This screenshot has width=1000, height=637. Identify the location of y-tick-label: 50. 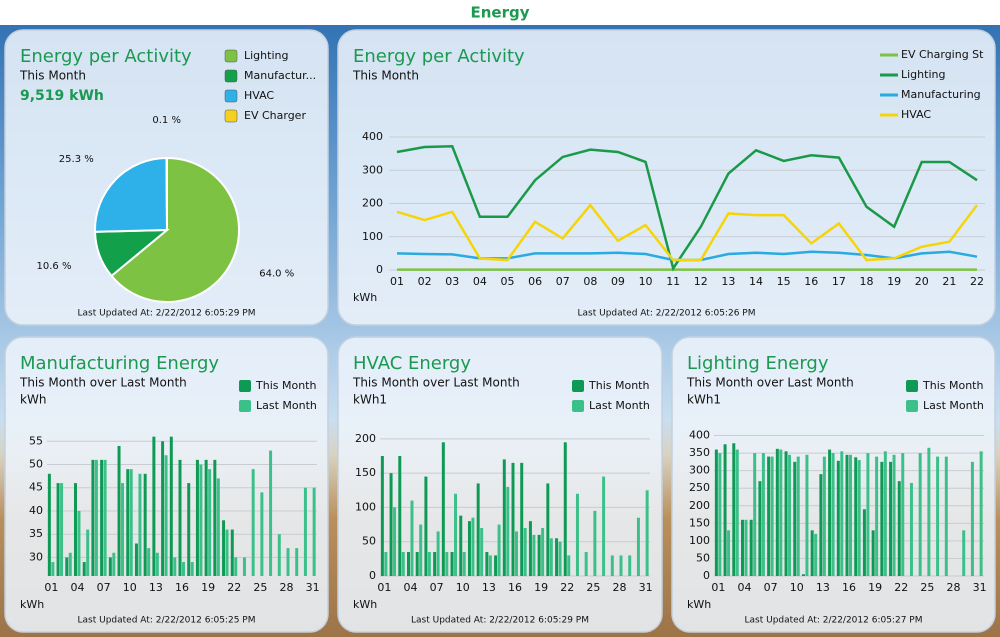
(703, 557).